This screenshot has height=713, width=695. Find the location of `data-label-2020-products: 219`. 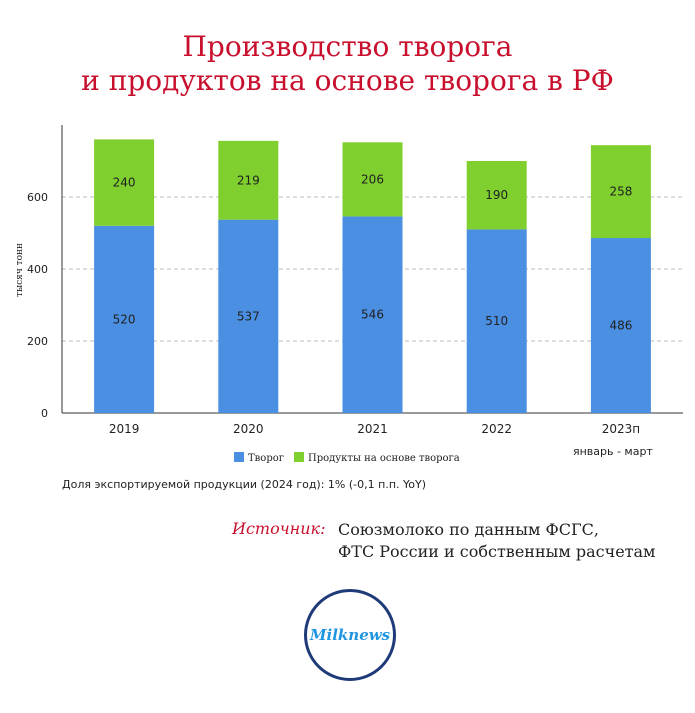

data-label-2020-products: 219 is located at coordinates (248, 180).